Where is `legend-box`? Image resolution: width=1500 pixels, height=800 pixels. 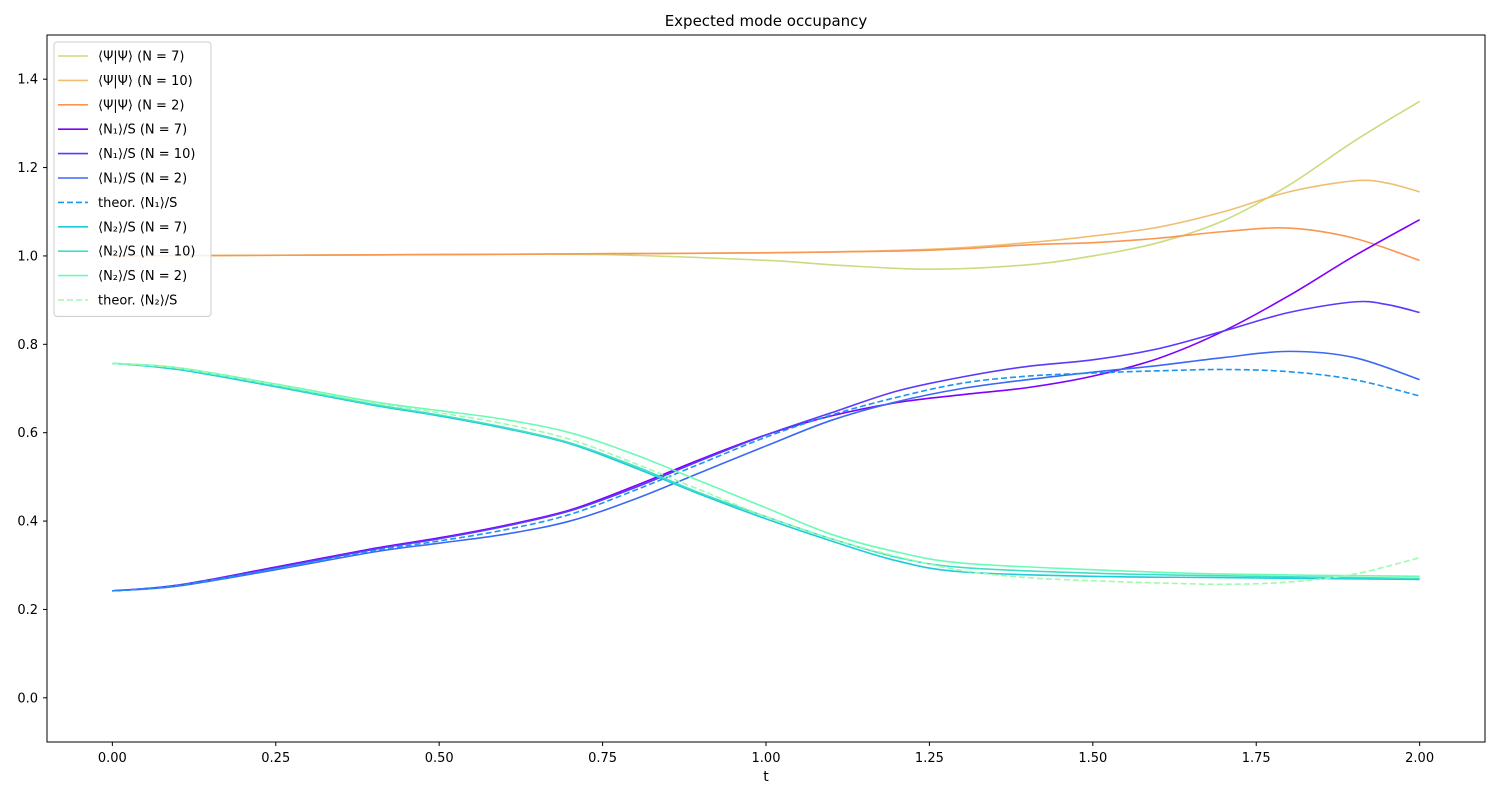
legend-box is located at coordinates (132, 179).